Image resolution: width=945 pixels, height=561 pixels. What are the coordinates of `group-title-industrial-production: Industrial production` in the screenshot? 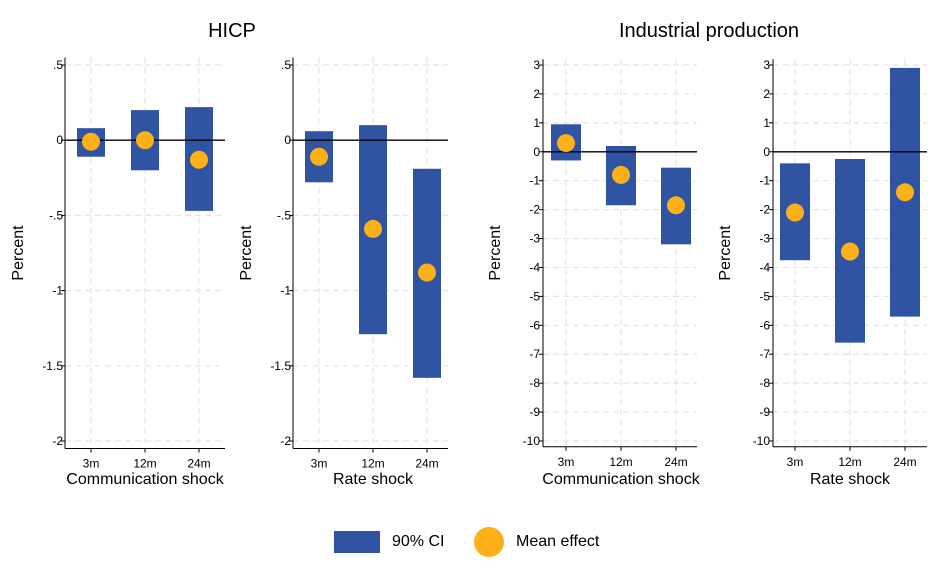 It's located at (709, 31).